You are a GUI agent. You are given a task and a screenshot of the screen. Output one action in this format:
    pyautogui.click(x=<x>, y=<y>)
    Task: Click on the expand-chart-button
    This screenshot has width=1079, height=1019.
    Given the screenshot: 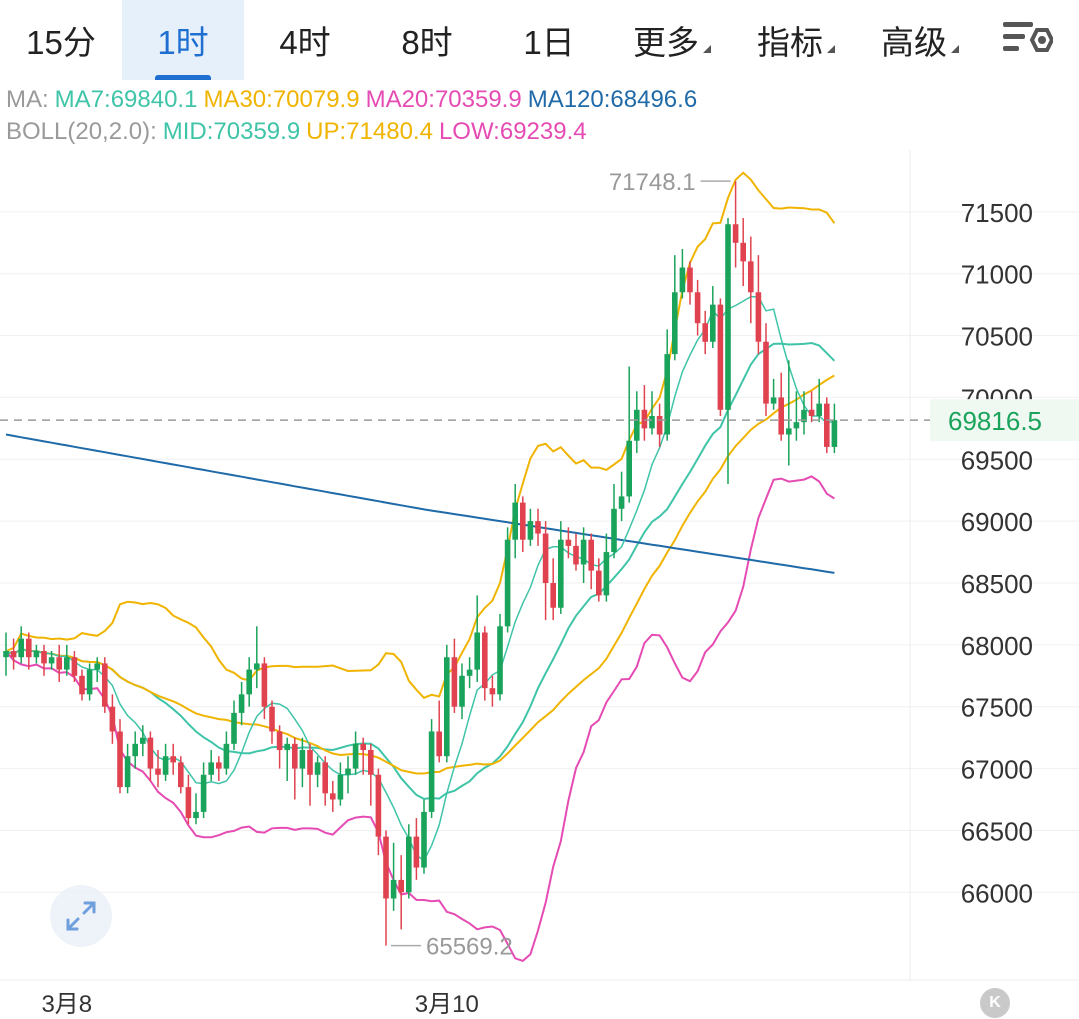 What is the action you would take?
    pyautogui.click(x=81, y=916)
    